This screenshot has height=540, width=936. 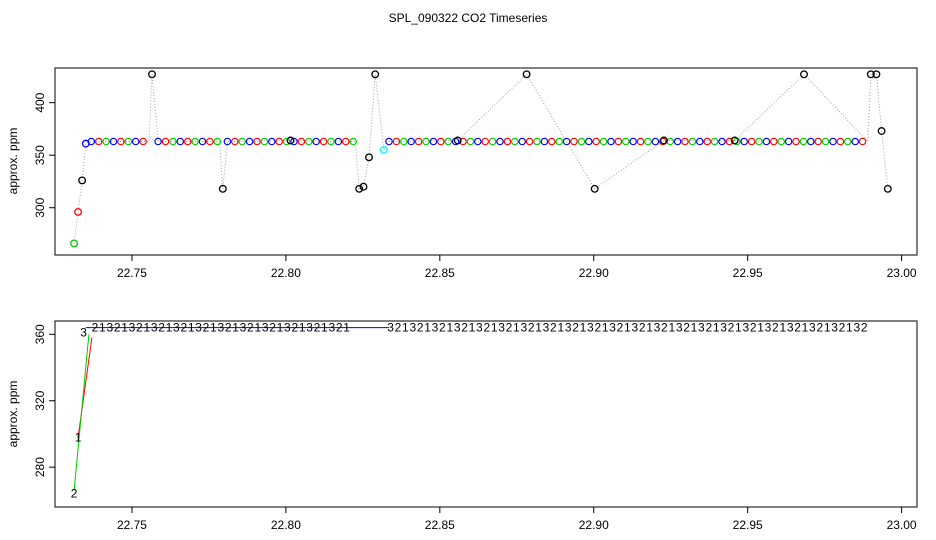 What do you see at coordinates (40, 207) in the screenshot?
I see `top-y-tick-label: 300` at bounding box center [40, 207].